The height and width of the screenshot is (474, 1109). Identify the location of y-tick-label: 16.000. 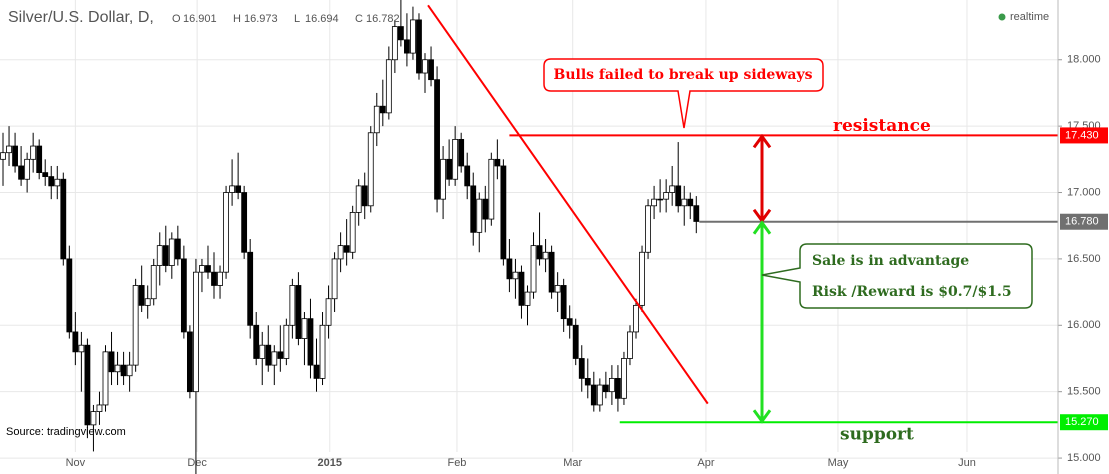
(1084, 325).